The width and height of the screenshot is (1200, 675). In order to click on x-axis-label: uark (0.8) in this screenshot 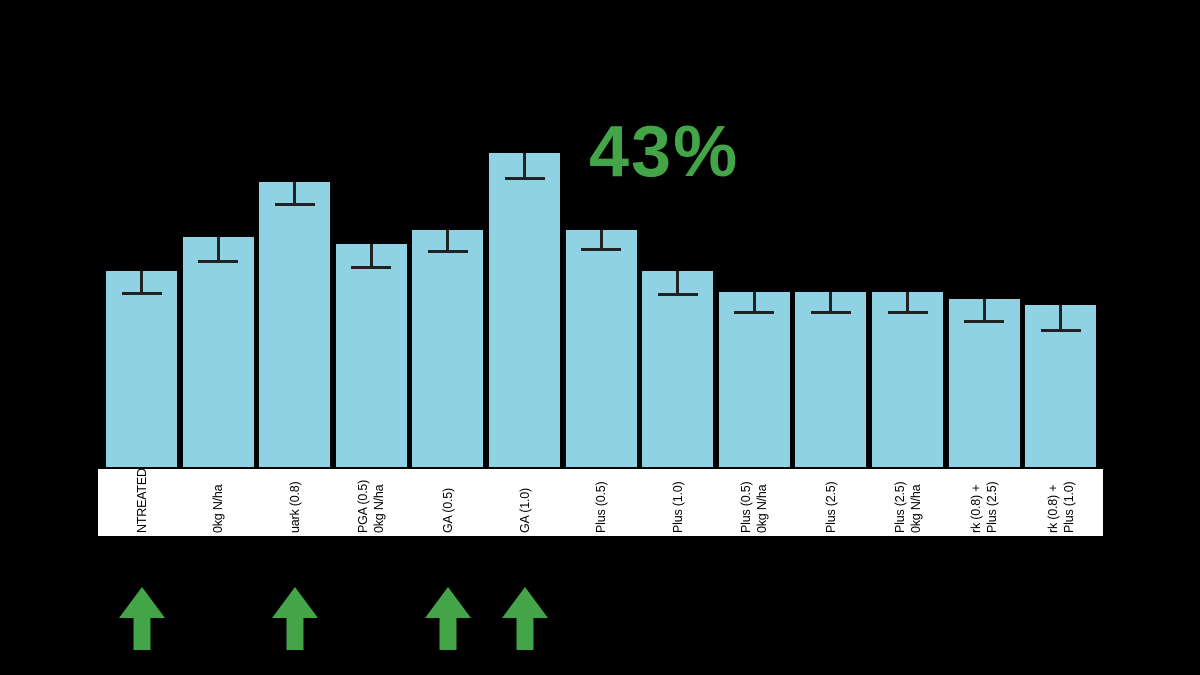, I will do `click(294, 507)`.